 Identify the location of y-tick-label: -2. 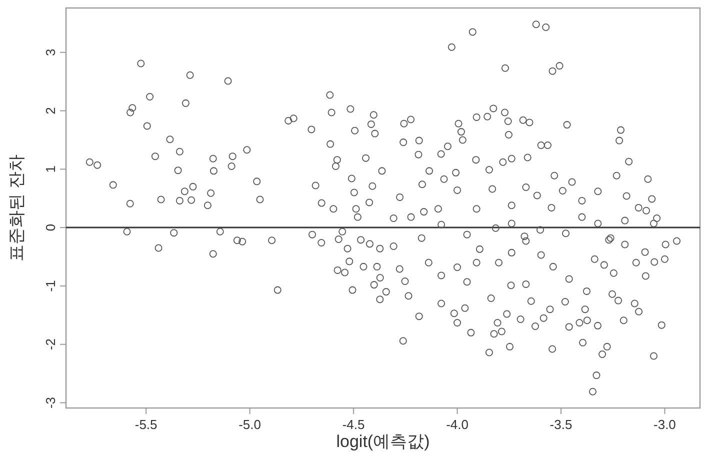
(50, 344).